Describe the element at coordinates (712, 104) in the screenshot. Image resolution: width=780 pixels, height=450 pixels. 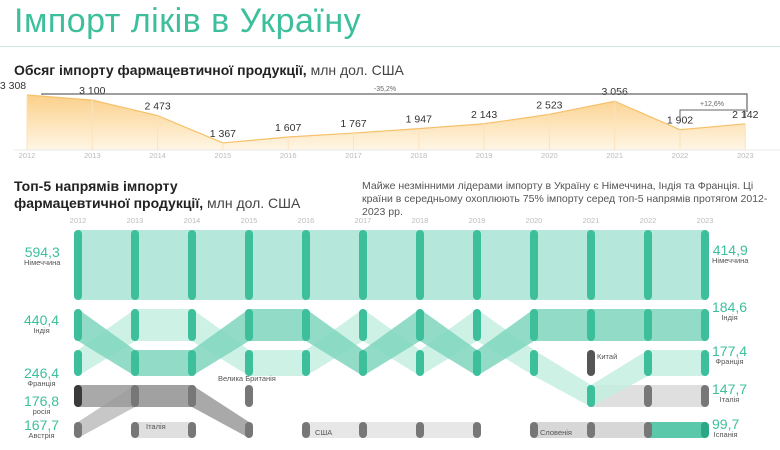
I see `annotation-recent: +12,6%` at that location.